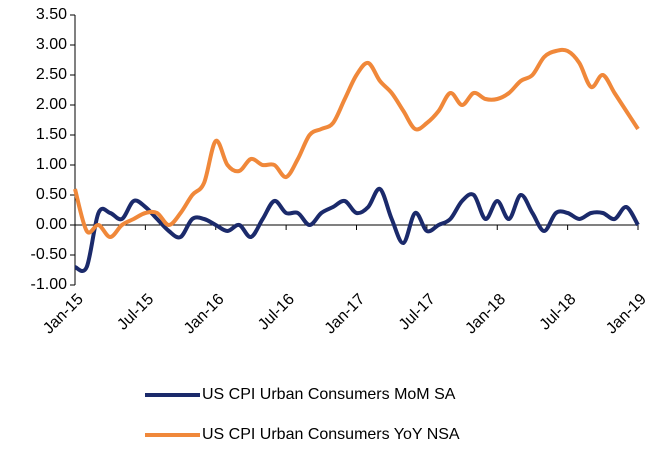  What do you see at coordinates (49, 284) in the screenshot?
I see `y-tick-label: -1.00` at bounding box center [49, 284].